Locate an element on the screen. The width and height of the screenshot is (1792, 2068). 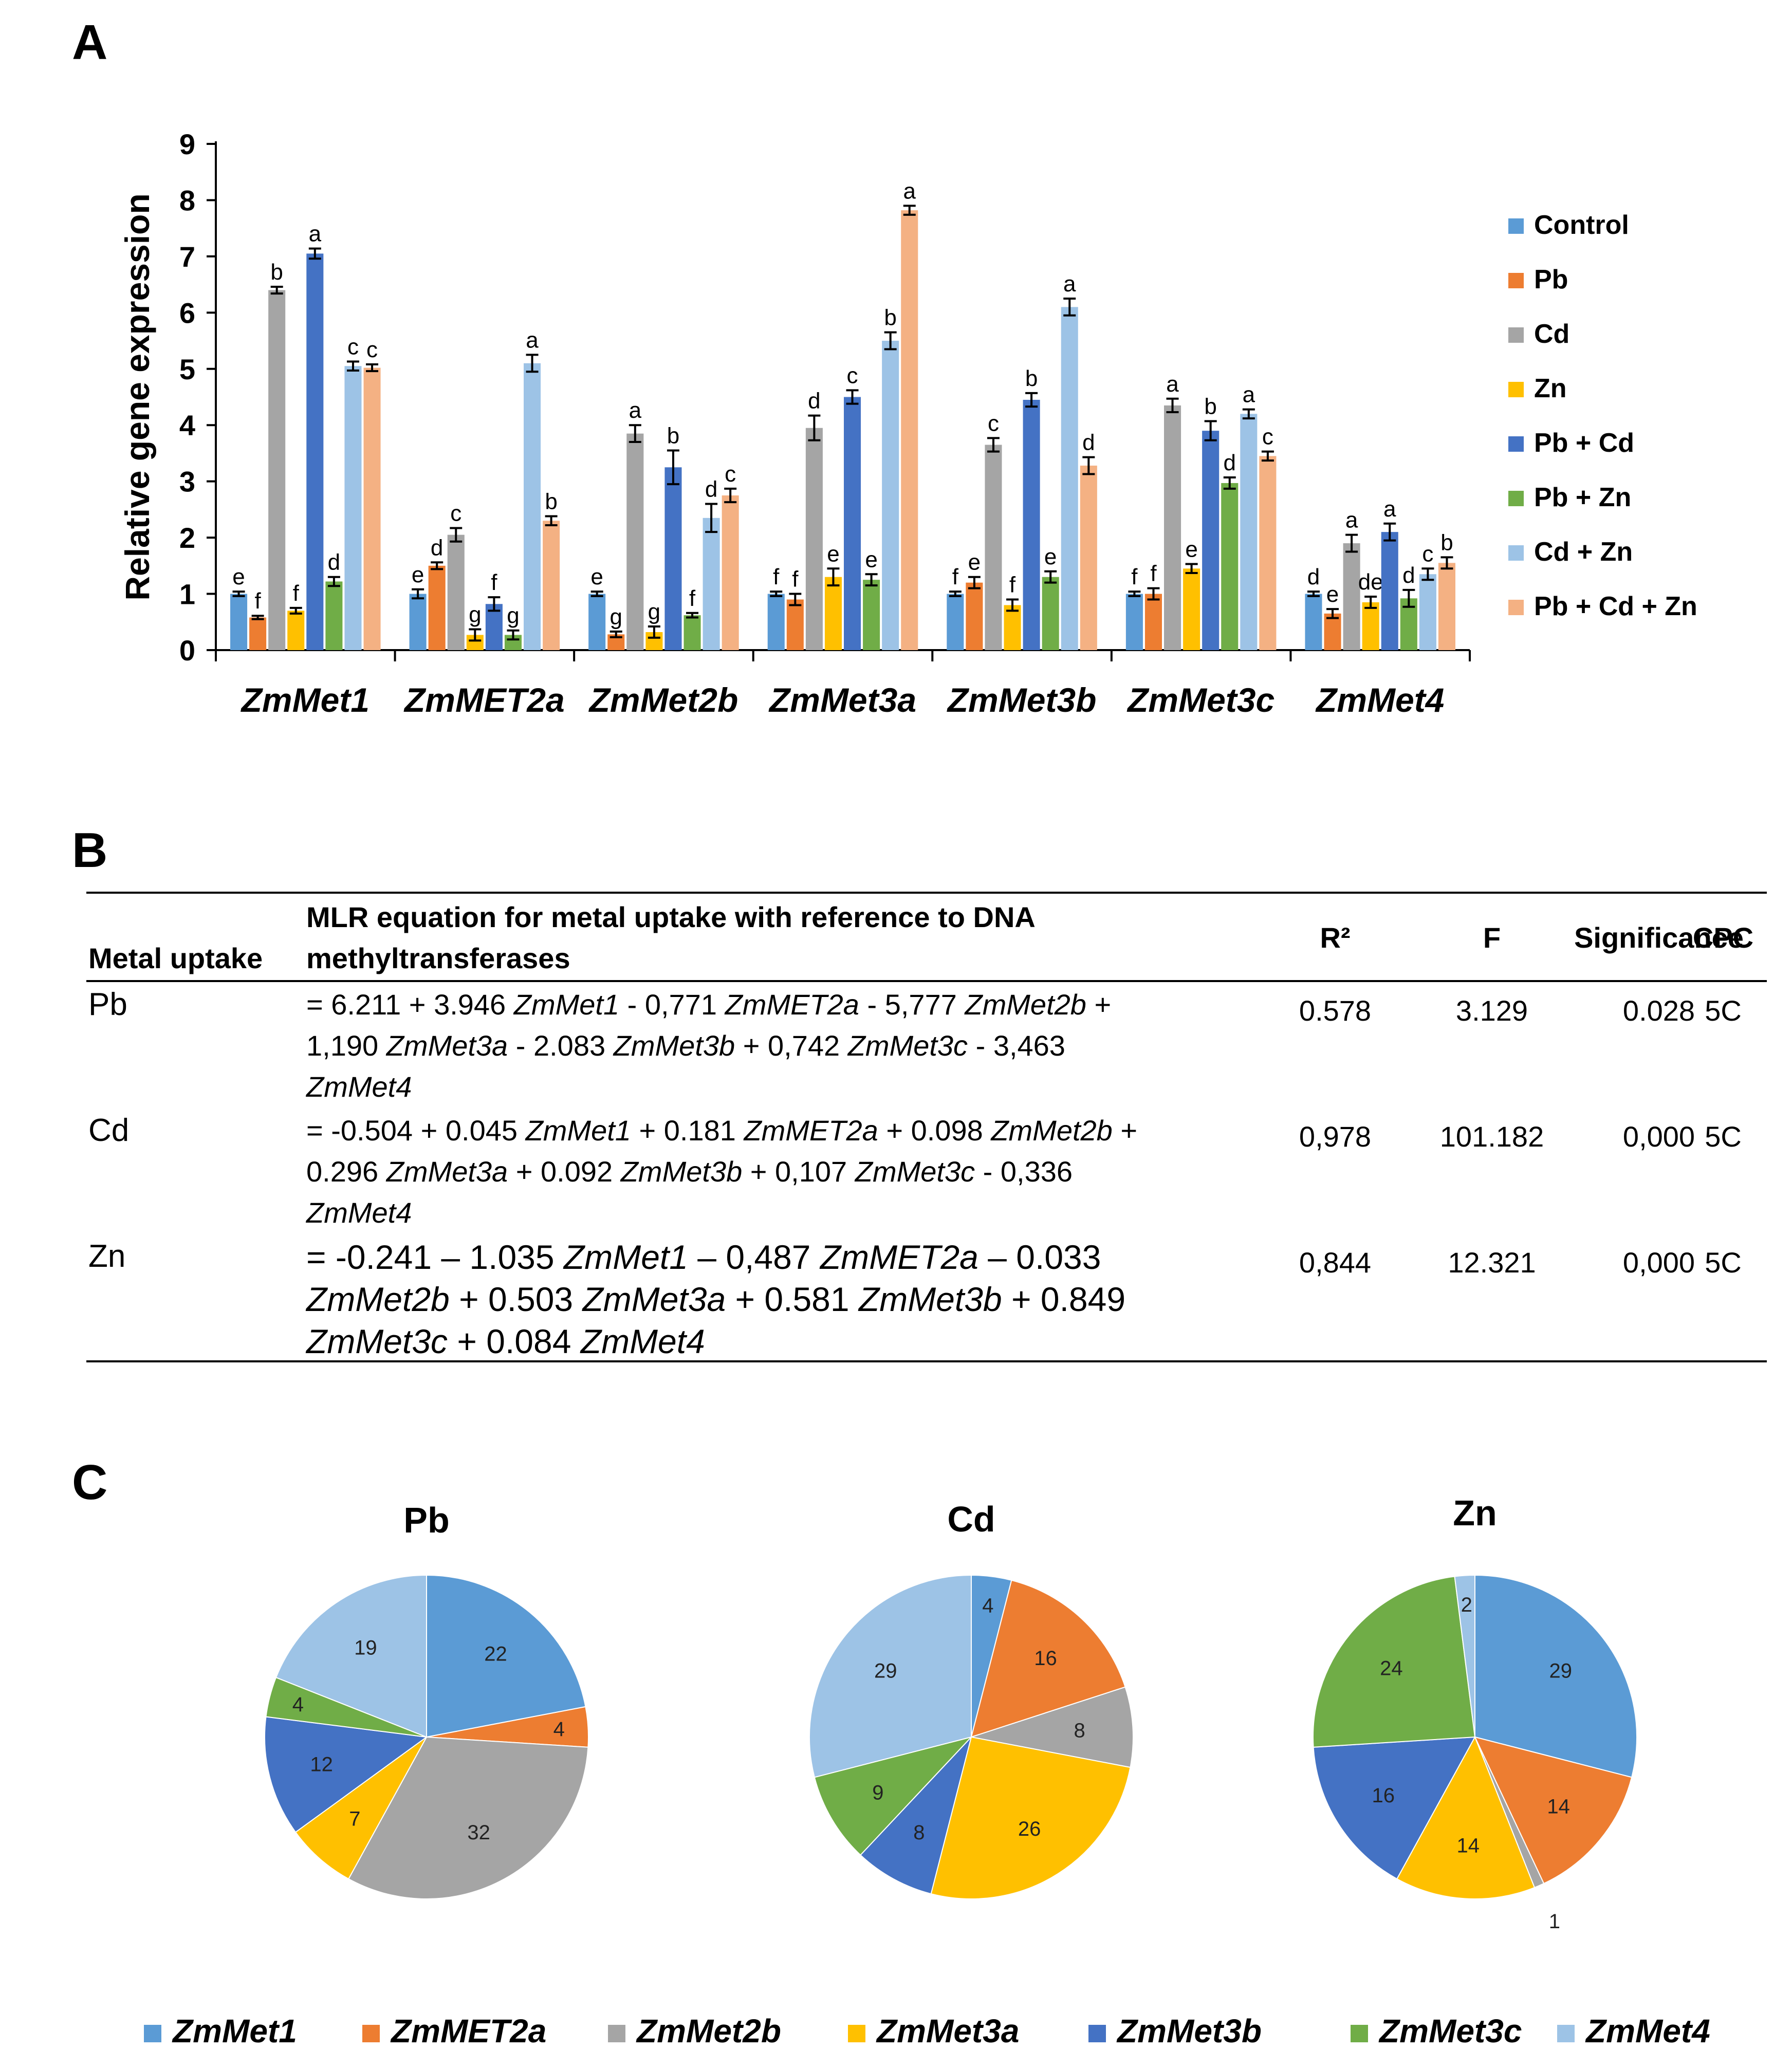
error-bar-zmmet2b-pb-cd is located at coordinates (673, 467).